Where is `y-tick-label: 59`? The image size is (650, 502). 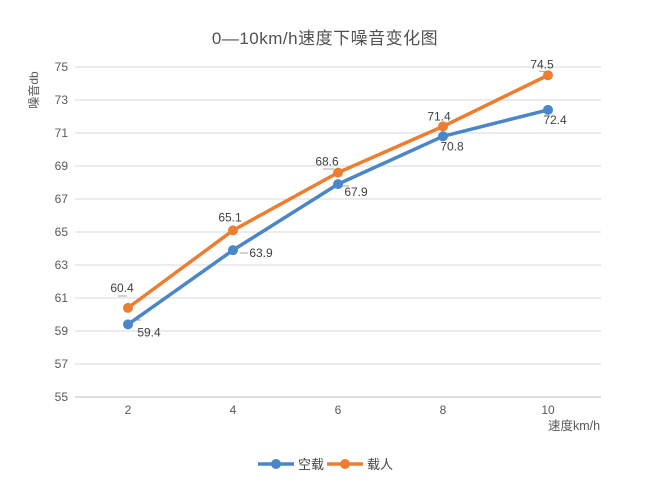 y-tick-label: 59 is located at coordinates (62, 331).